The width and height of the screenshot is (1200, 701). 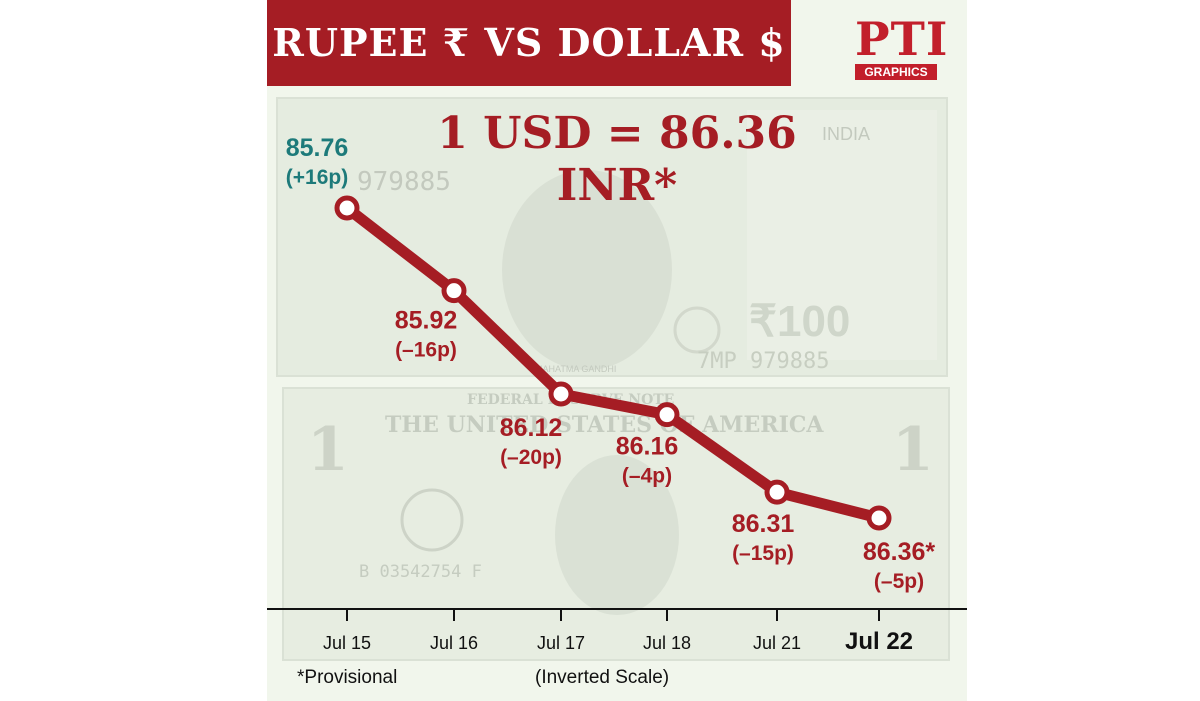 I want to click on data-change-label: (–4p), so click(x=647, y=476).